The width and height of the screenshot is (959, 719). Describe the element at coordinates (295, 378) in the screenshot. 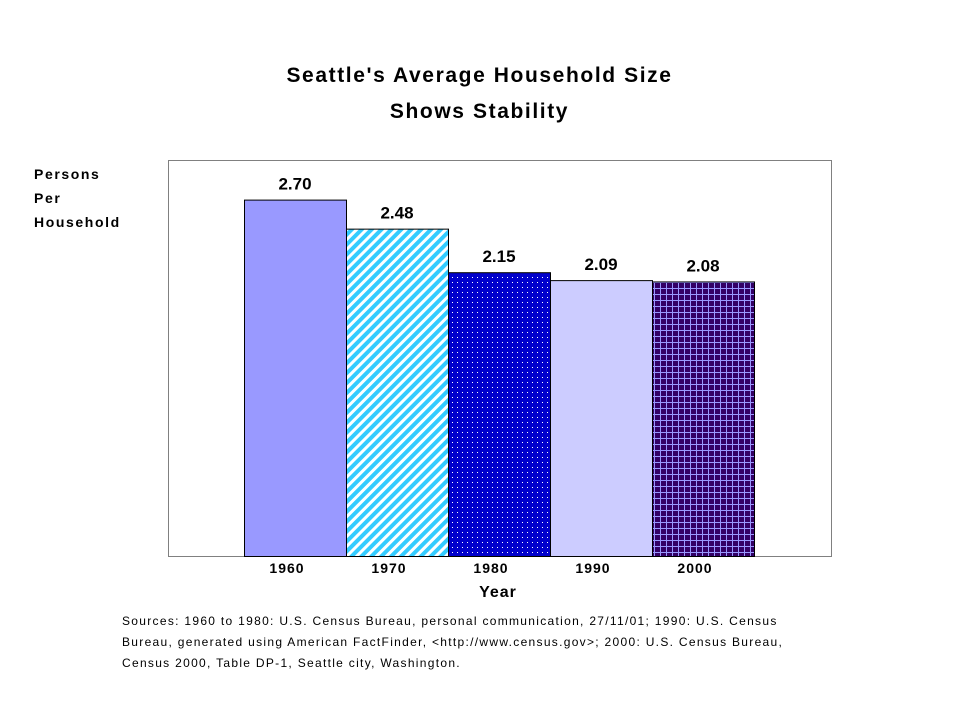

I see `bar-1960` at that location.